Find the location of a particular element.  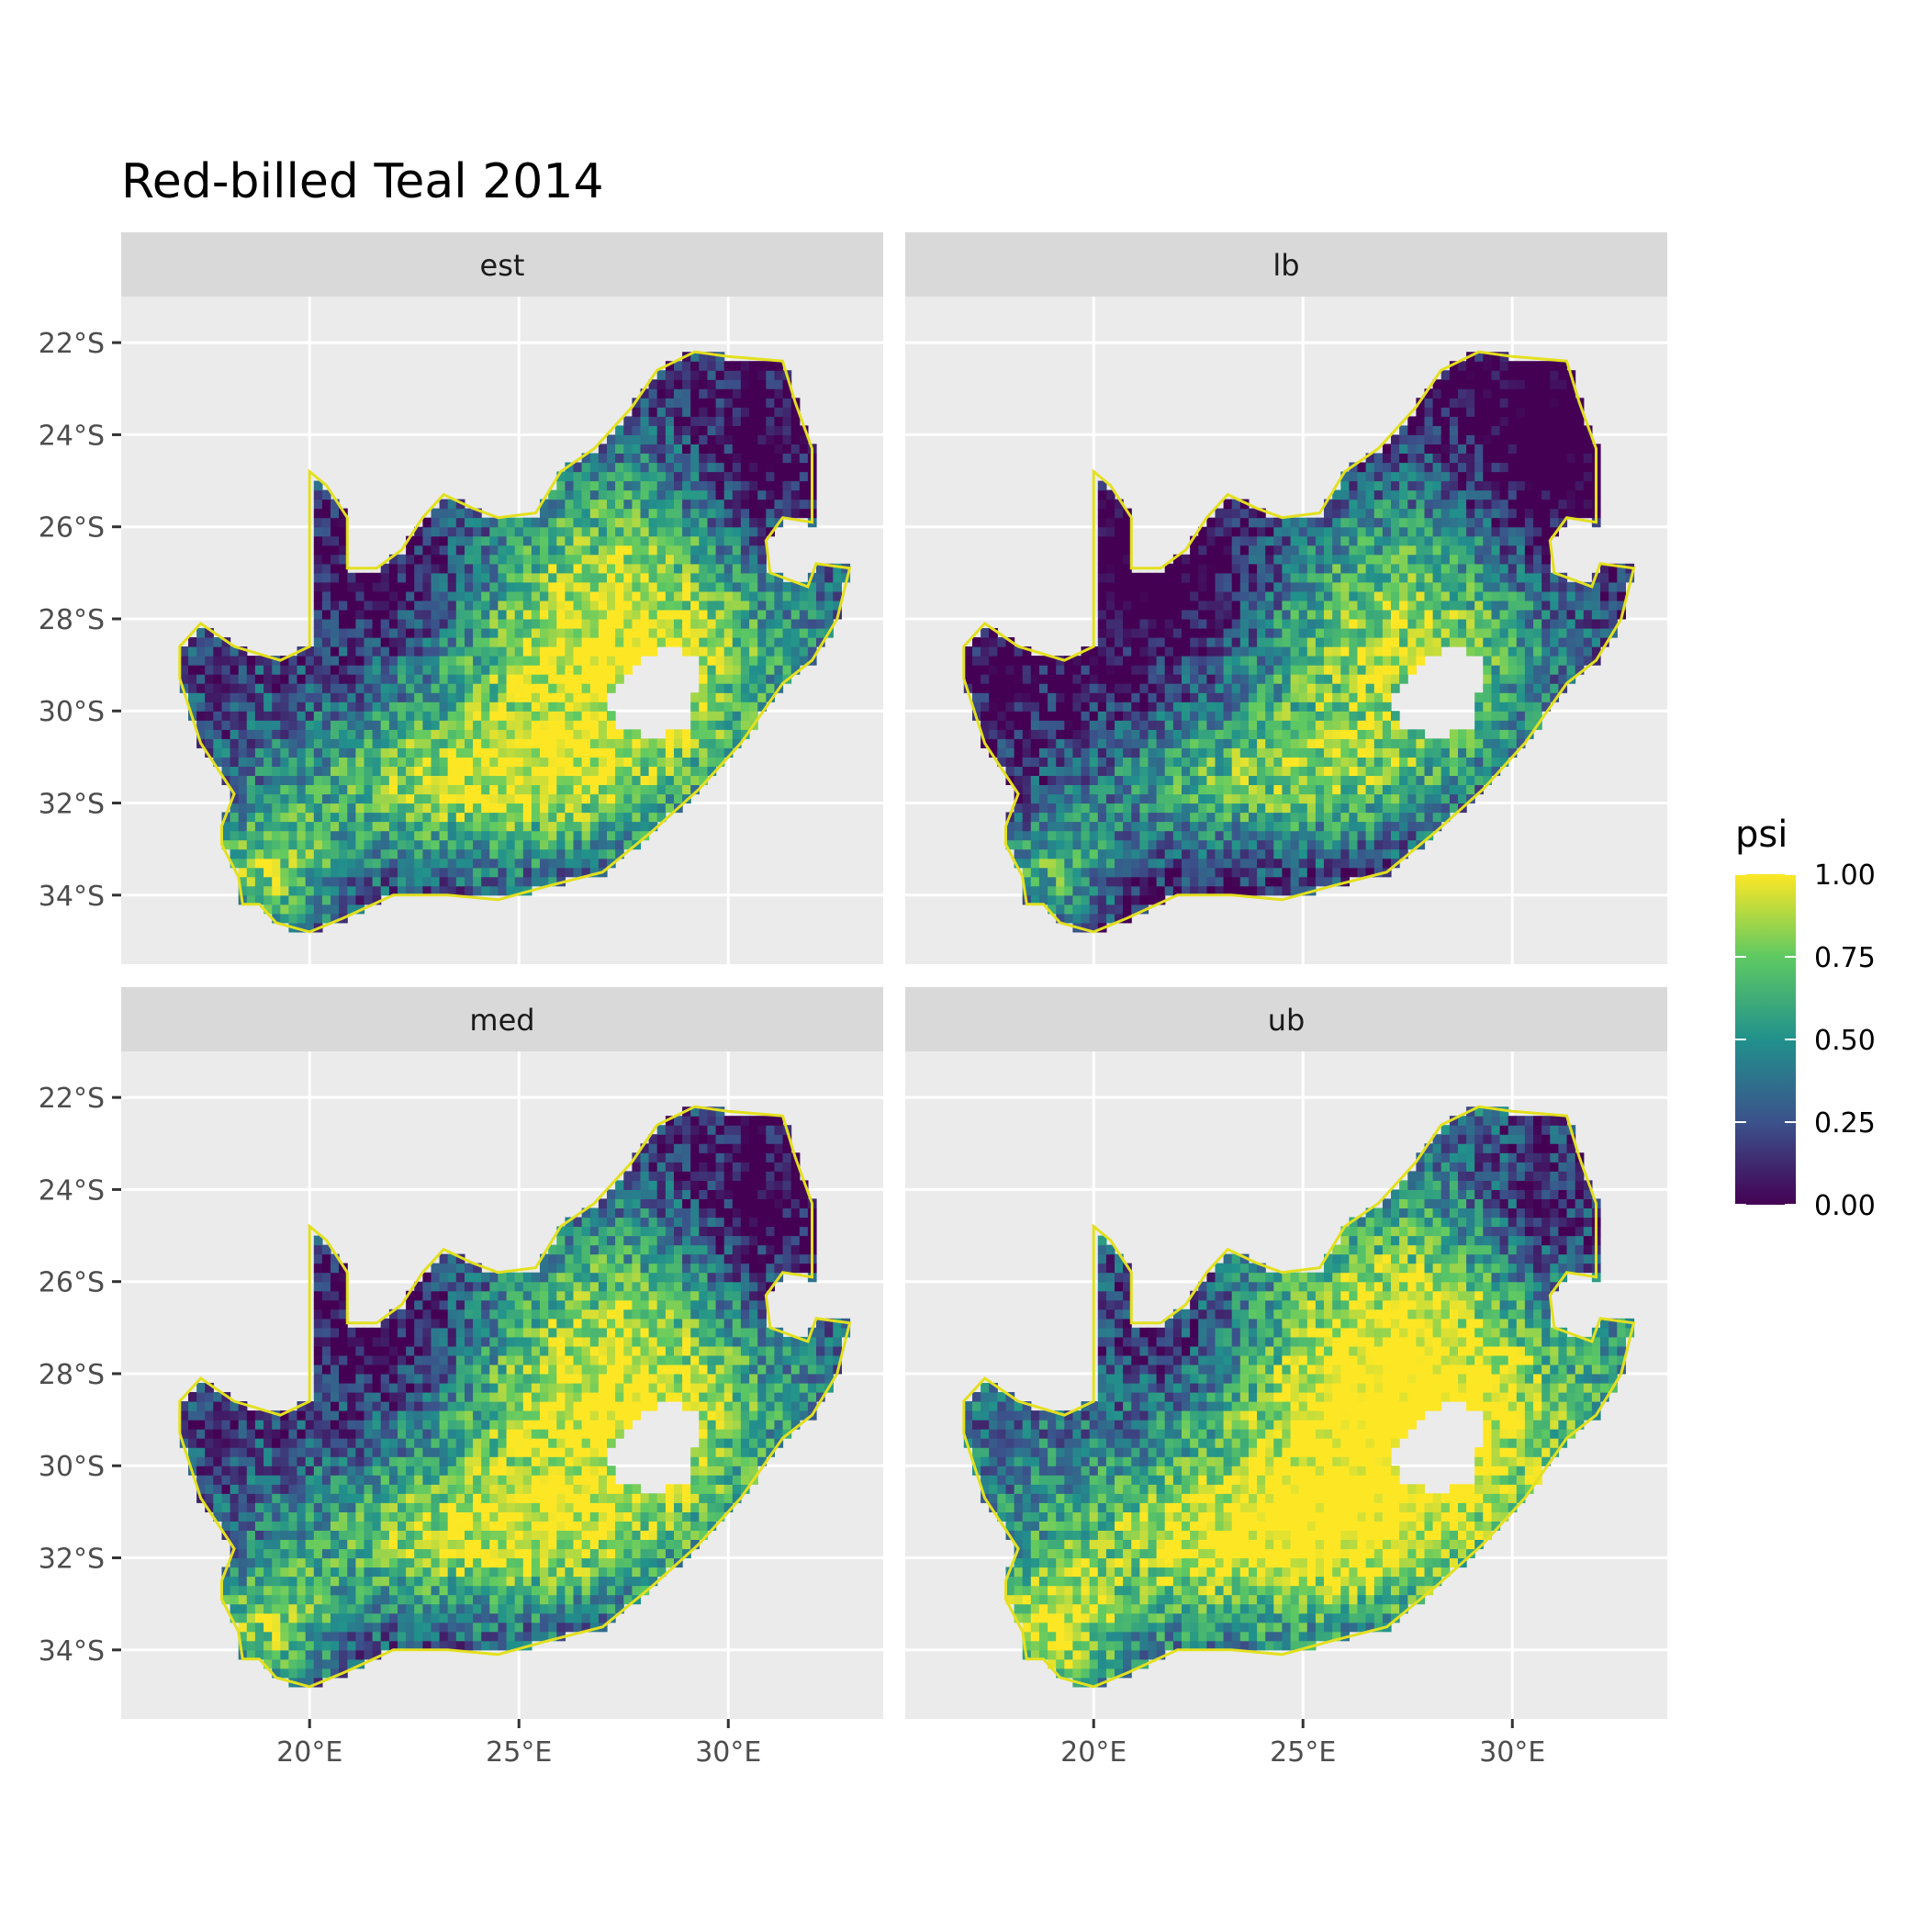

legend-title: psi is located at coordinates (1761, 835).